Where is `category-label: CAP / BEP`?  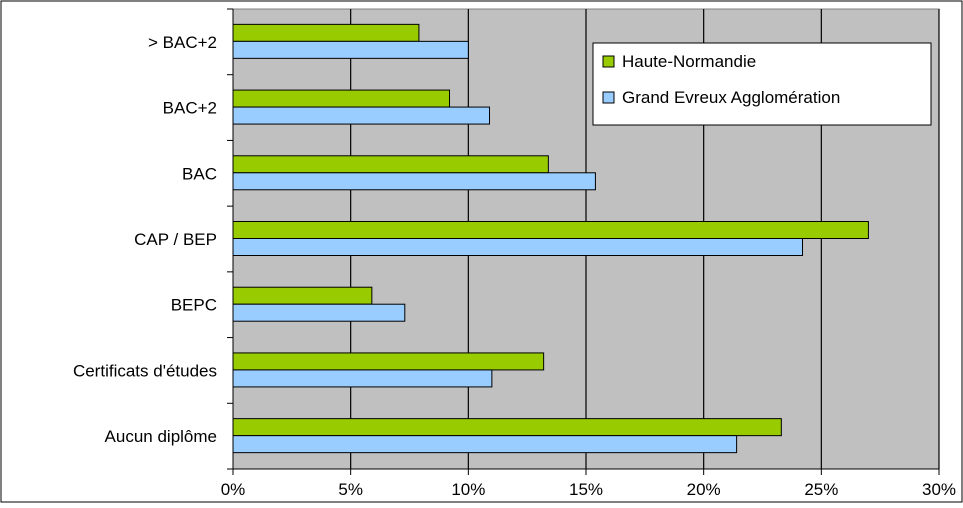
category-label: CAP / BEP is located at coordinates (175, 239).